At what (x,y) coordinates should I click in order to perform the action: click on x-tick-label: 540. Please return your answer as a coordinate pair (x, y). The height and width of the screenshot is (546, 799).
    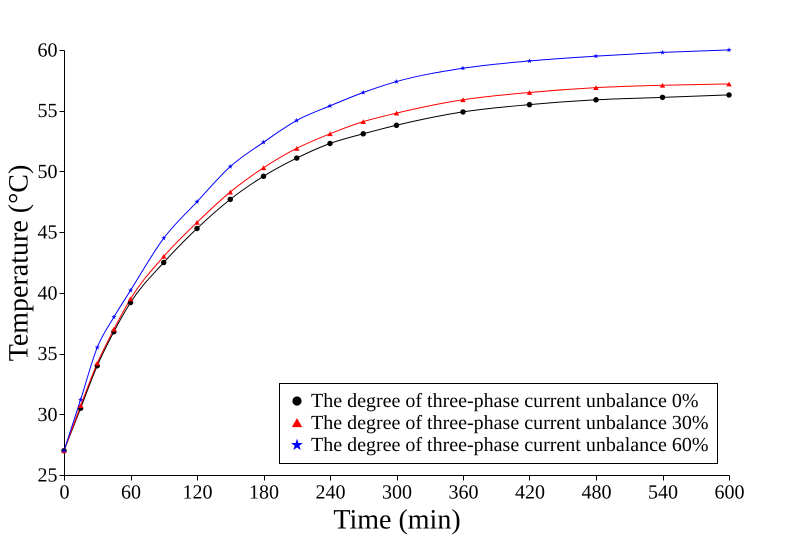
    Looking at the image, I should click on (663, 493).